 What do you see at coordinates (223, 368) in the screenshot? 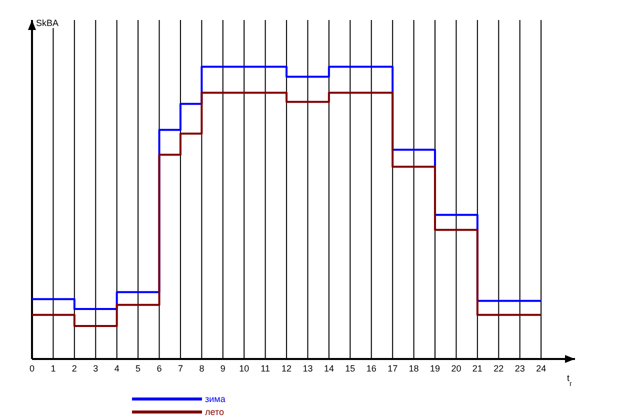
I see `x-tick-label: 9` at bounding box center [223, 368].